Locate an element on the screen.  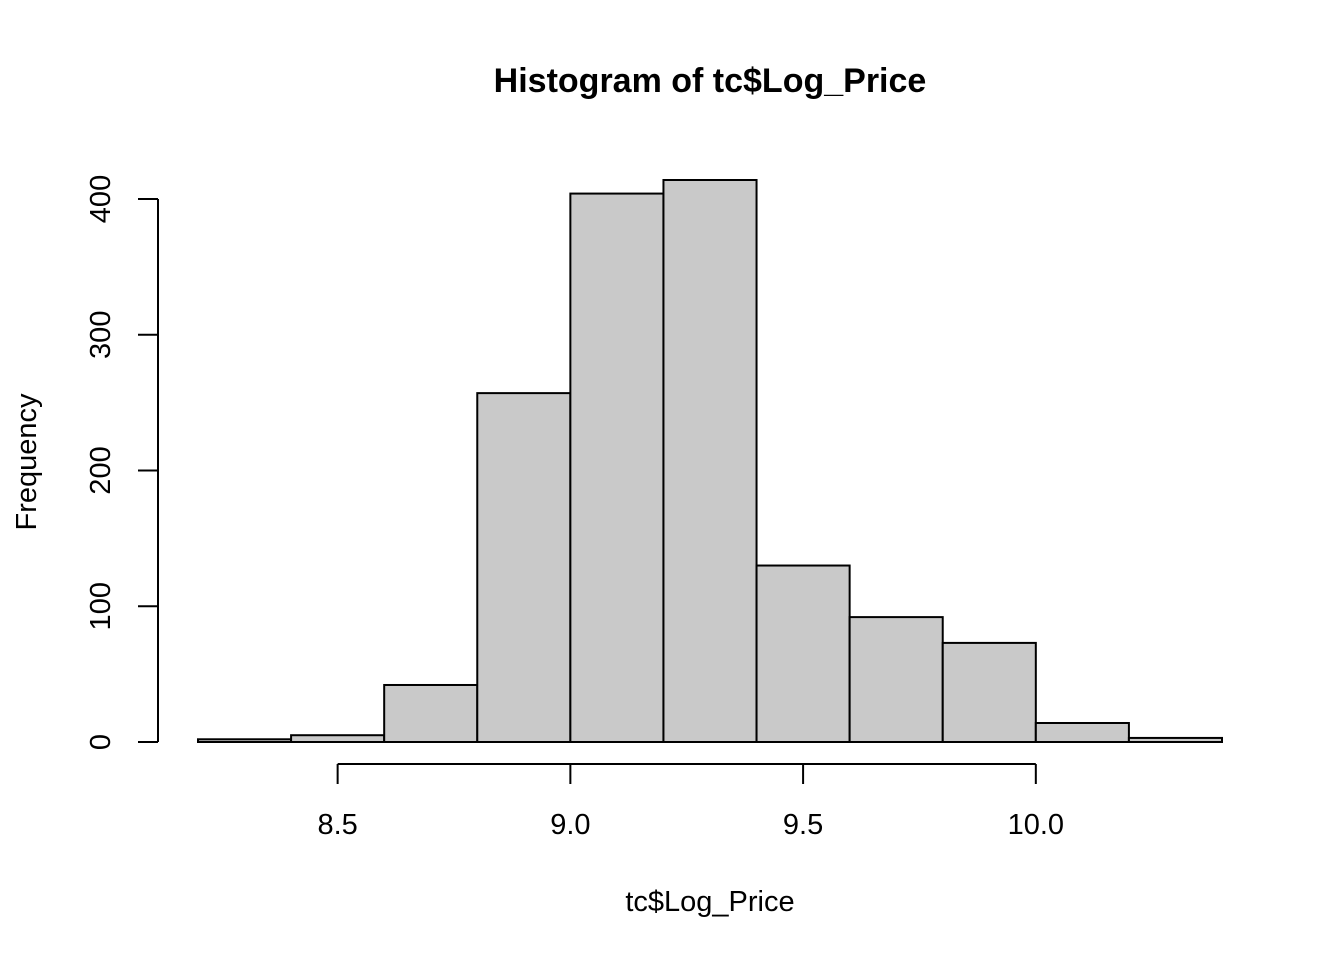
x-tick-label: 9.0 is located at coordinates (570, 825).